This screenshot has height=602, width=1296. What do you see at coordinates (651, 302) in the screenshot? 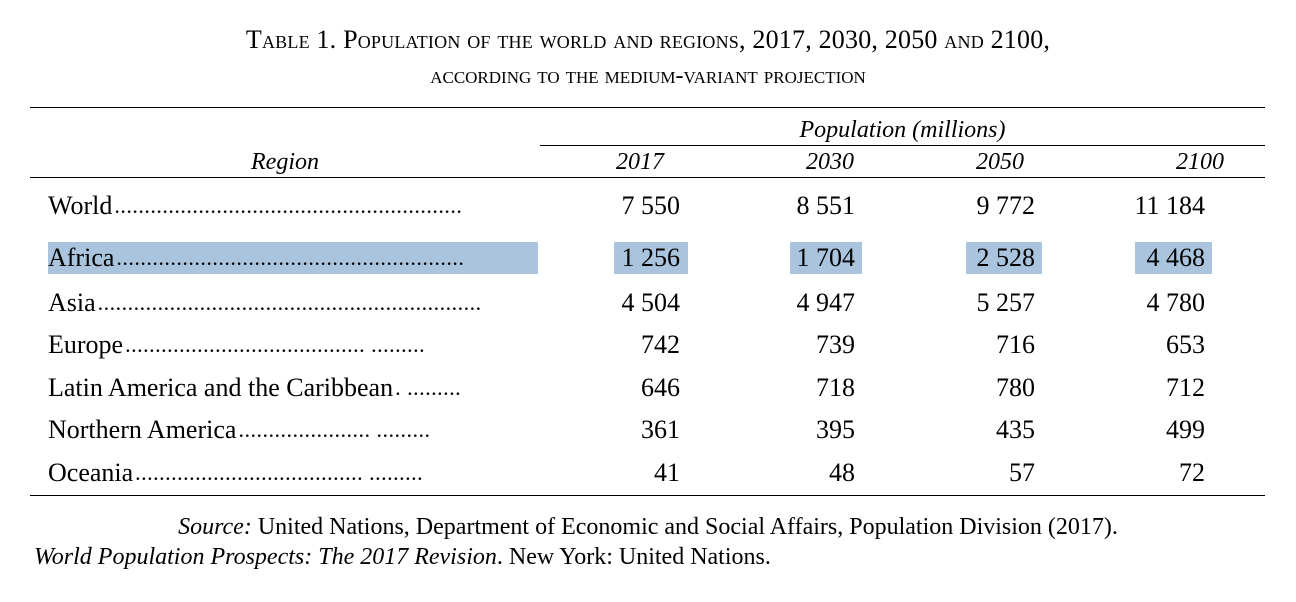
I see `value-2017: 4 504` at bounding box center [651, 302].